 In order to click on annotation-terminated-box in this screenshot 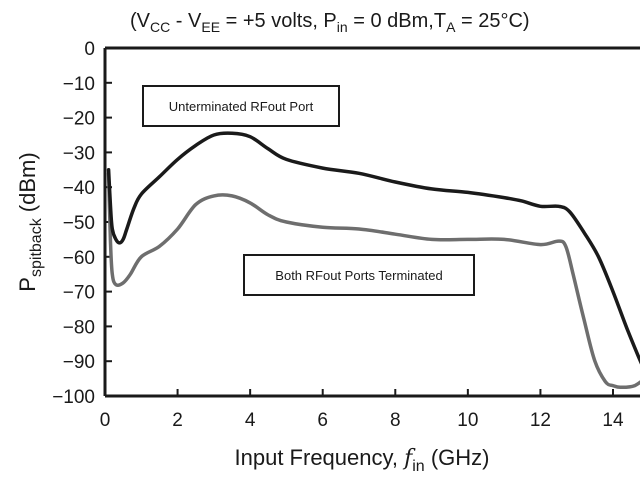, I will do `click(359, 275)`.